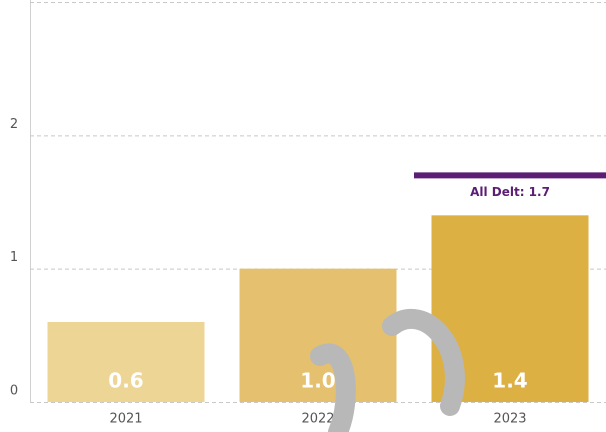 This screenshot has height=432, width=606. I want to click on x-tick-label: 2022, so click(317, 419).